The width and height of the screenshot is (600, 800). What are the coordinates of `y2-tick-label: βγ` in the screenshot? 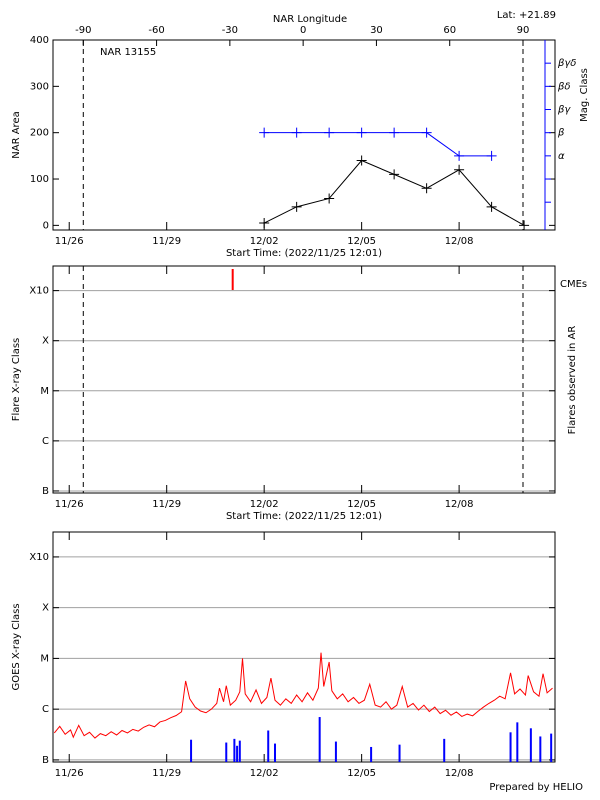 It's located at (564, 110).